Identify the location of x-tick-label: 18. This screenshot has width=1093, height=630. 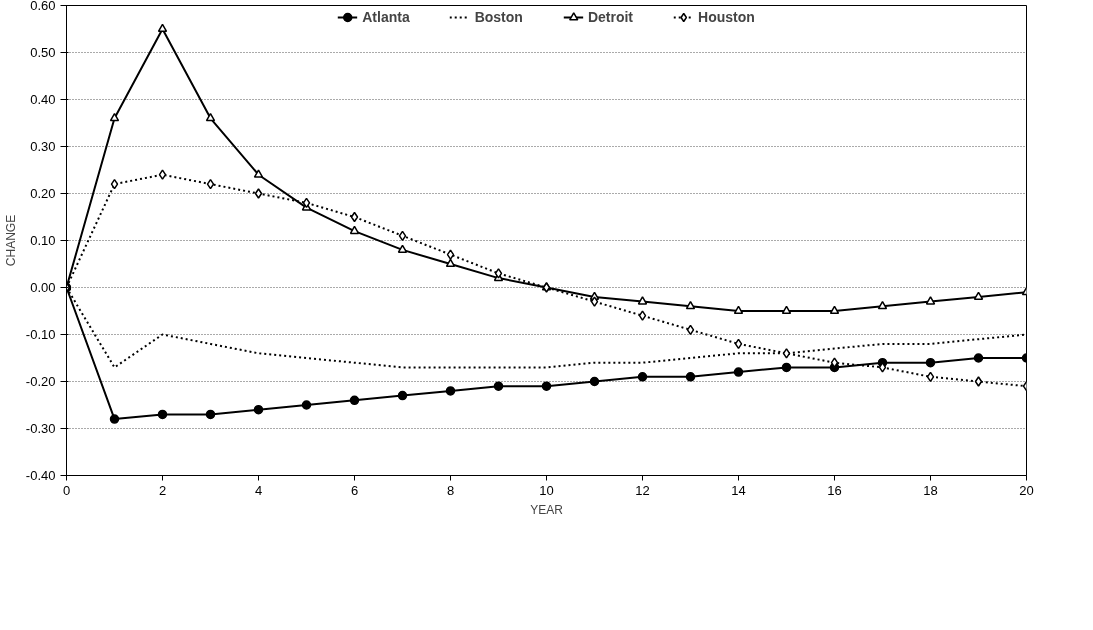
(930, 490).